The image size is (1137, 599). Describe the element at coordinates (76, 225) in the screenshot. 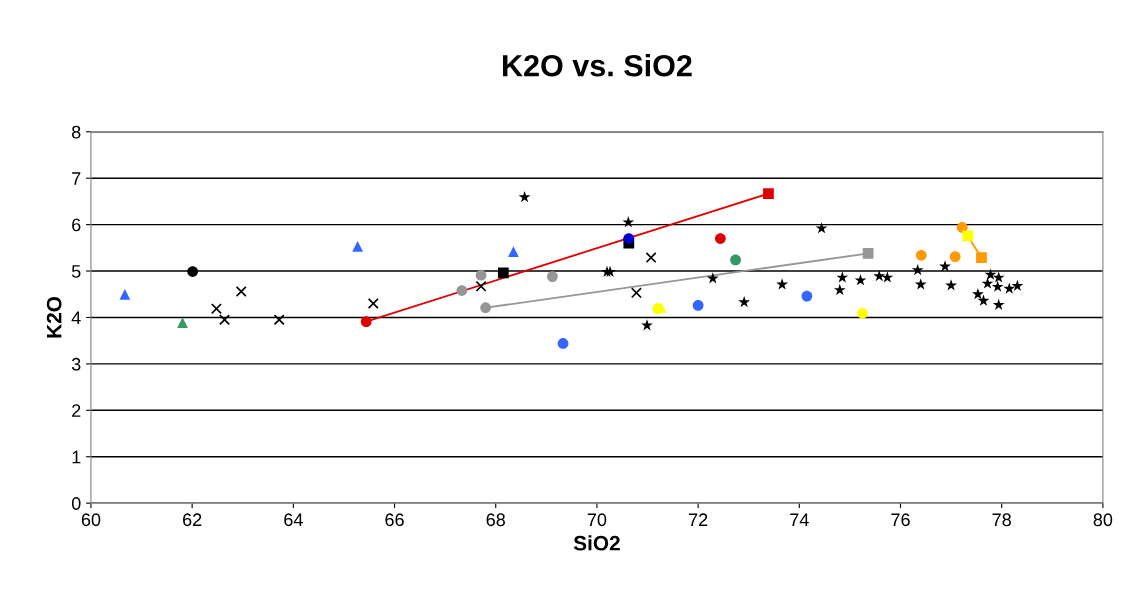

I see `y-tick-label: 6` at that location.